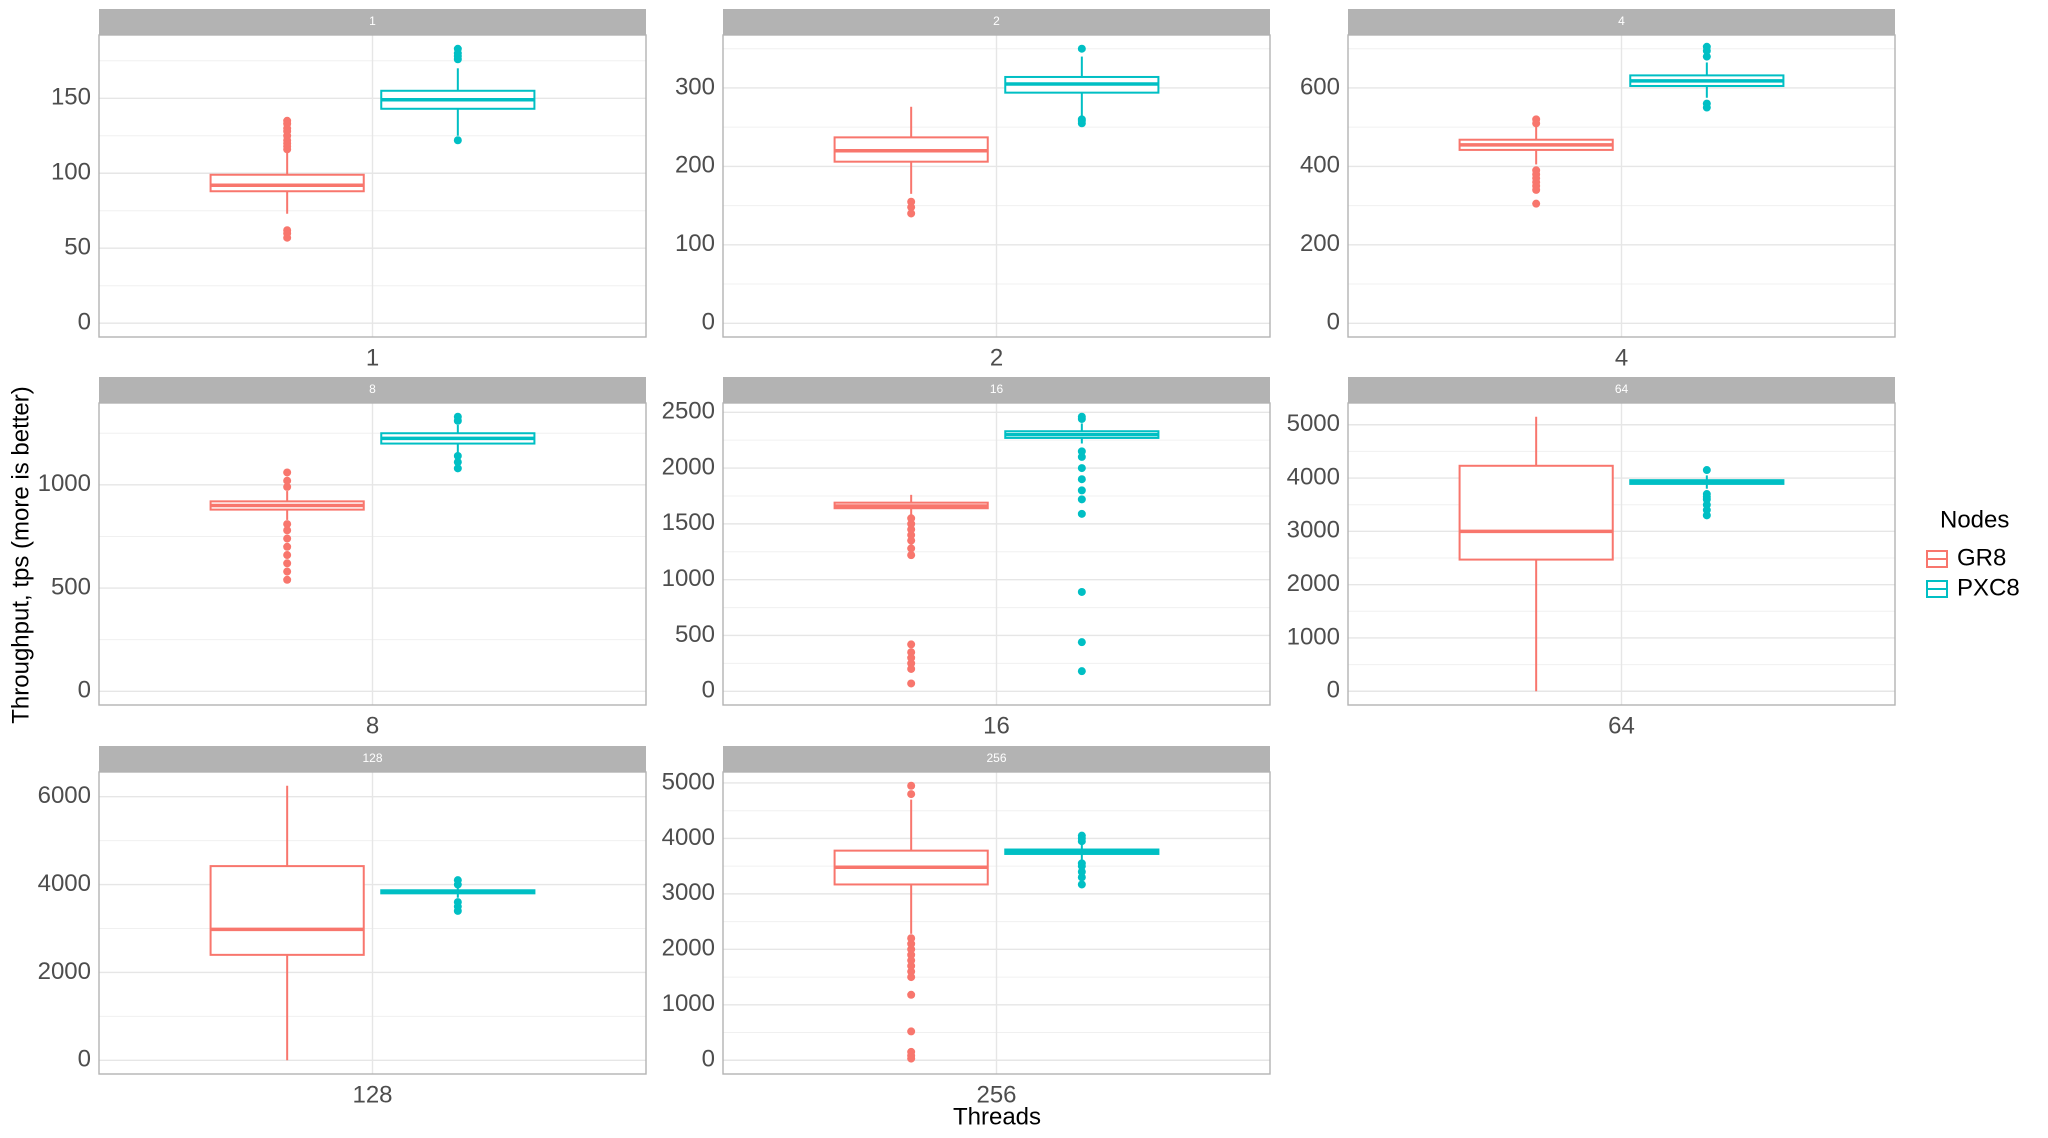  I want to click on strip-label: 2, so click(996, 21).